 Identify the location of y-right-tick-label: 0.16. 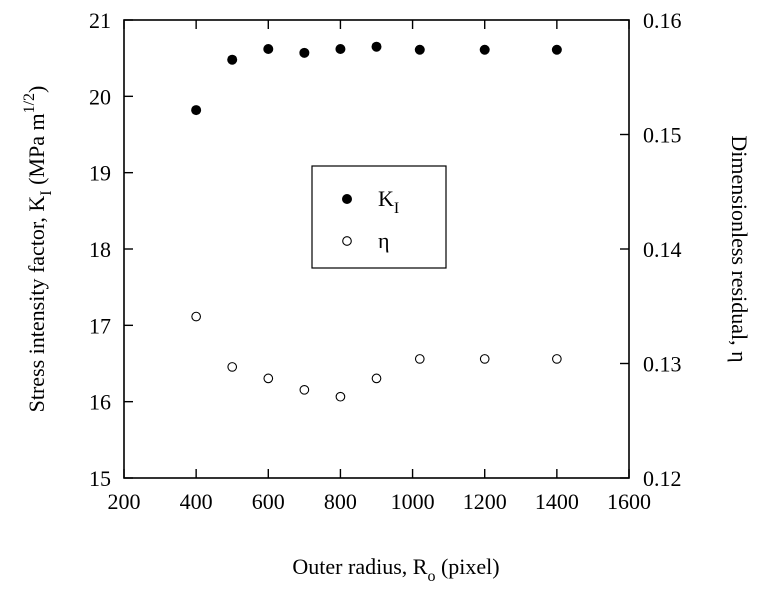
(662, 20).